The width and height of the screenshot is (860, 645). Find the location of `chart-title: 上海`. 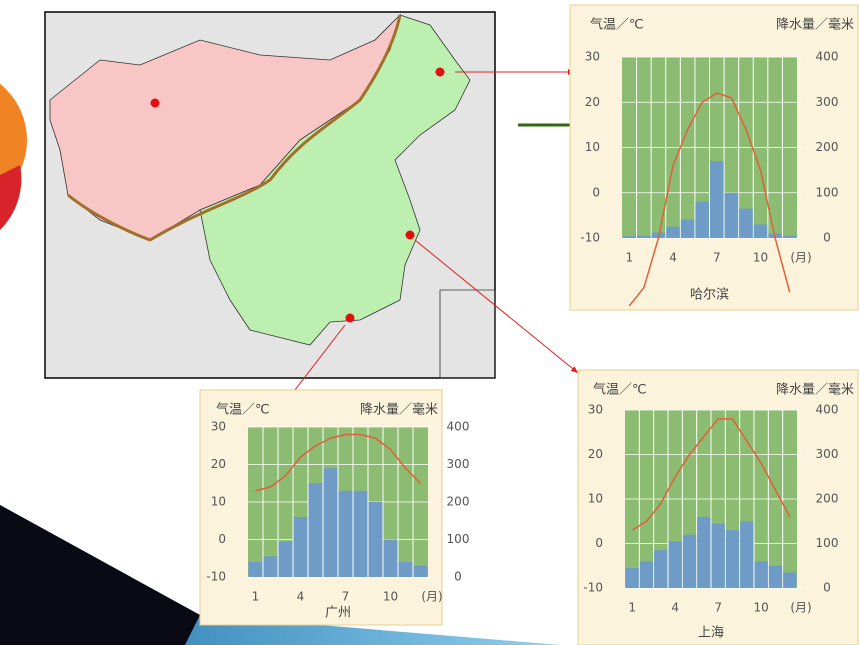

chart-title: 上海 is located at coordinates (711, 633).